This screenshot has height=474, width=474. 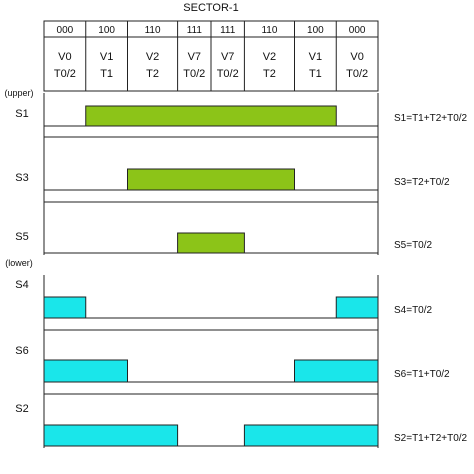 I want to click on s1-pulse, so click(x=211, y=116).